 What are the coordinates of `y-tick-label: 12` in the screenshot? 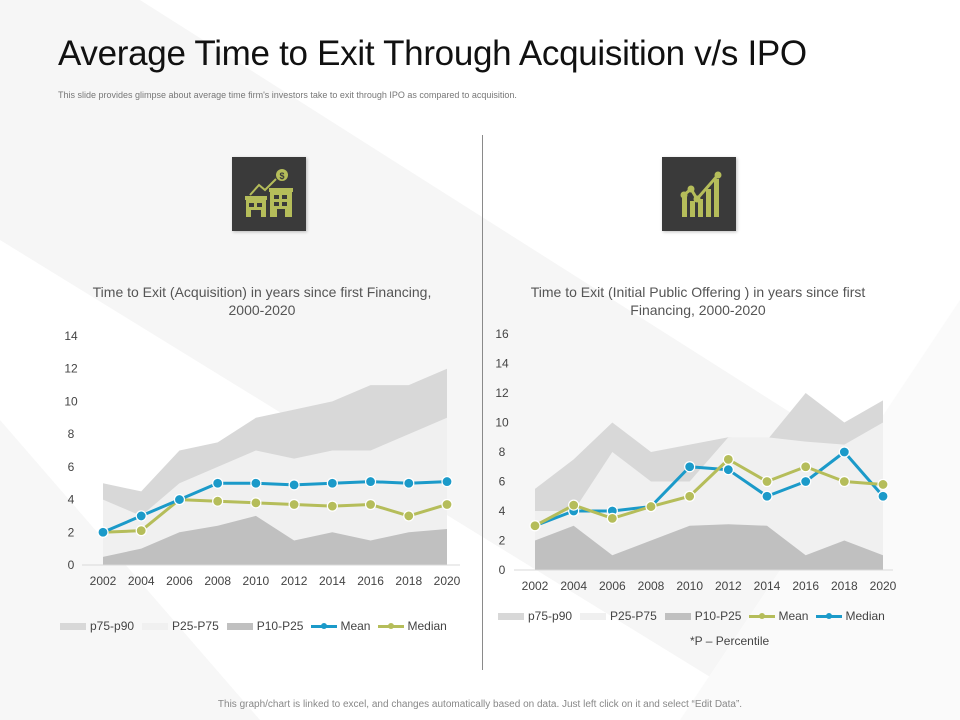 It's located at (502, 393).